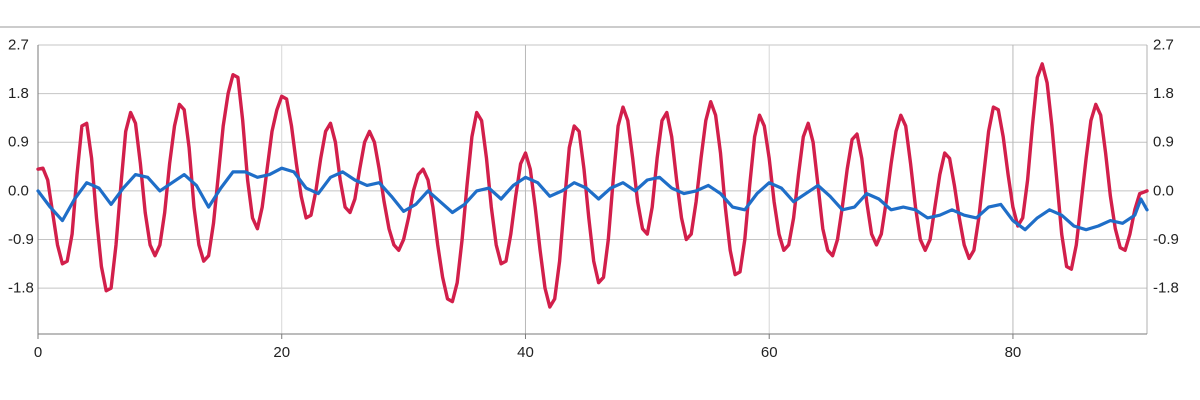 The image size is (1200, 400). What do you see at coordinates (21, 288) in the screenshot?
I see `y-tick-label-left: -1.8` at bounding box center [21, 288].